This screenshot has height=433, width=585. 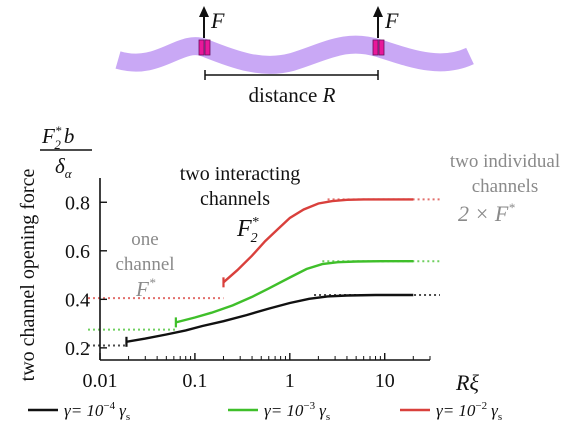 I want to click on channel-right-half-b, so click(x=381, y=47).